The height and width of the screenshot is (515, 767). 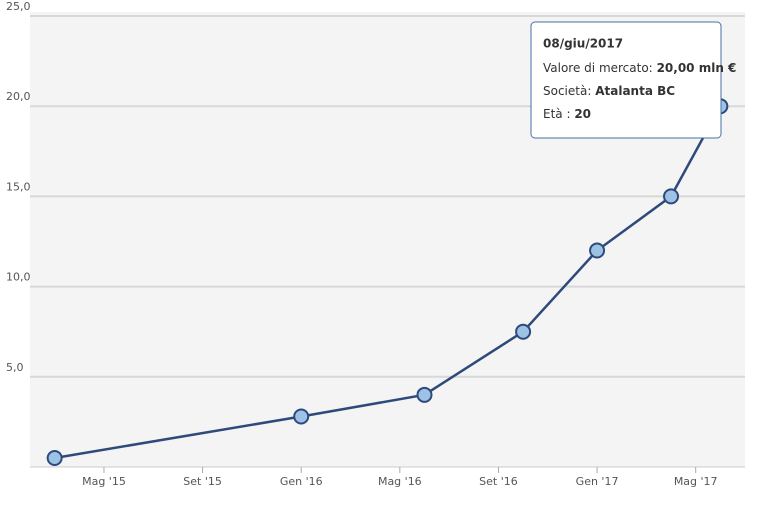 What do you see at coordinates (635, 91) in the screenshot?
I see `tooltip-club: Atalanta BC` at bounding box center [635, 91].